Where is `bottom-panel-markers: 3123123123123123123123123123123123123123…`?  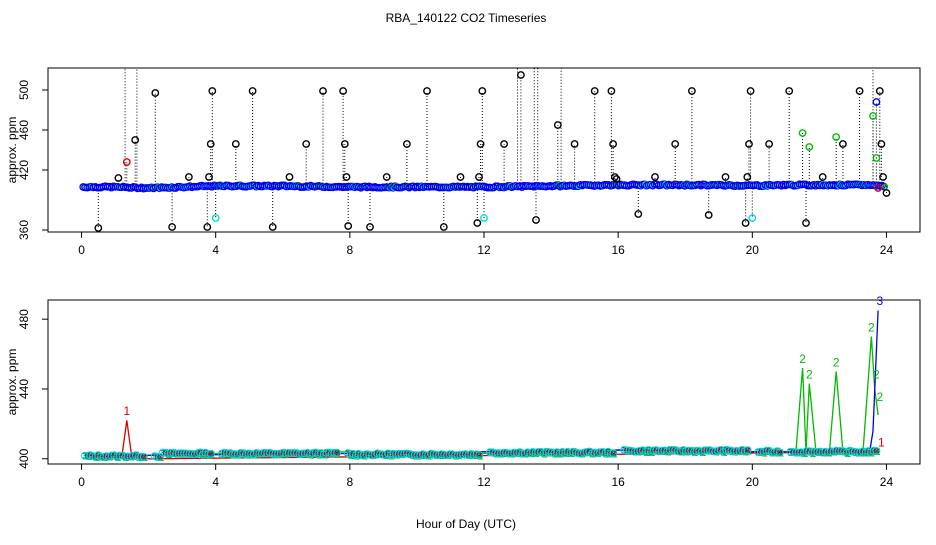
bottom-panel-markers: 3123123123123123123123123123123123123123… is located at coordinates (480, 454).